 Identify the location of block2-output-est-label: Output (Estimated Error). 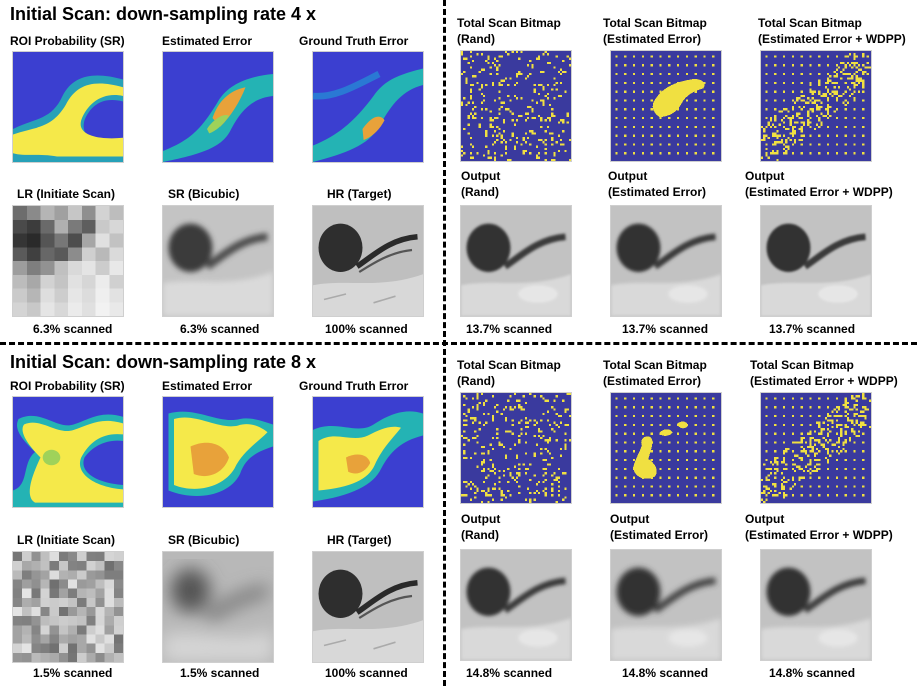
(659, 527).